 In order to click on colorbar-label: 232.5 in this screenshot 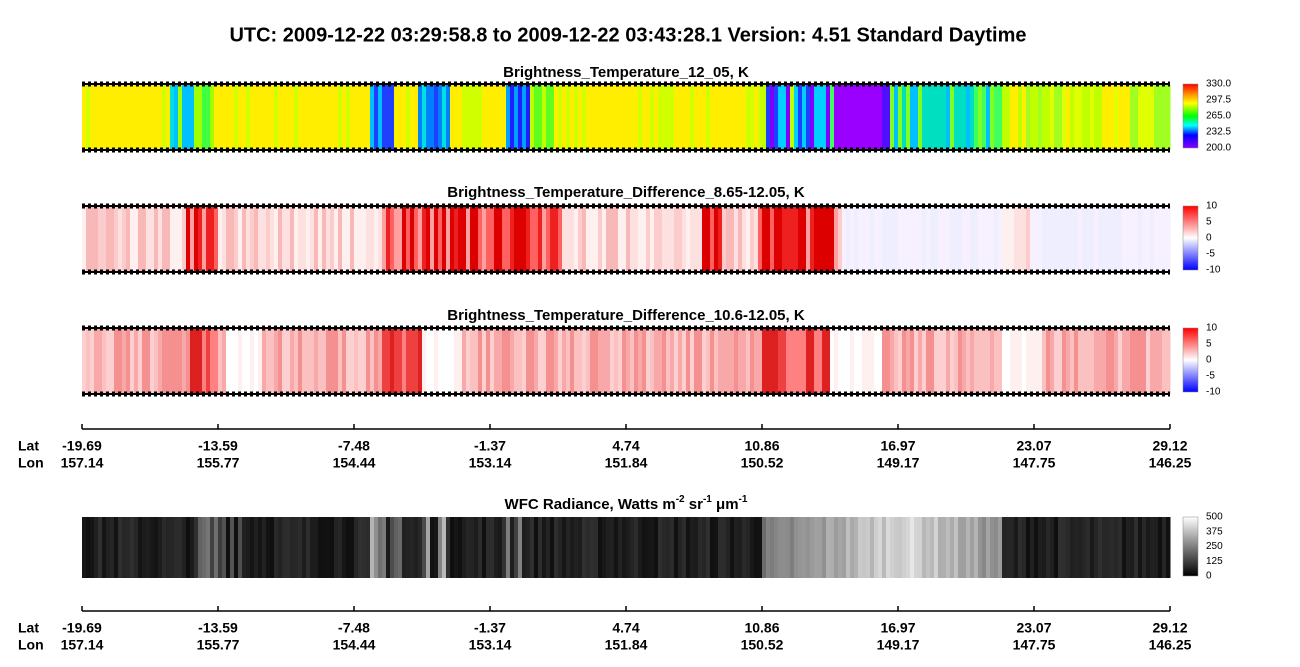, I will do `click(1218, 132)`.